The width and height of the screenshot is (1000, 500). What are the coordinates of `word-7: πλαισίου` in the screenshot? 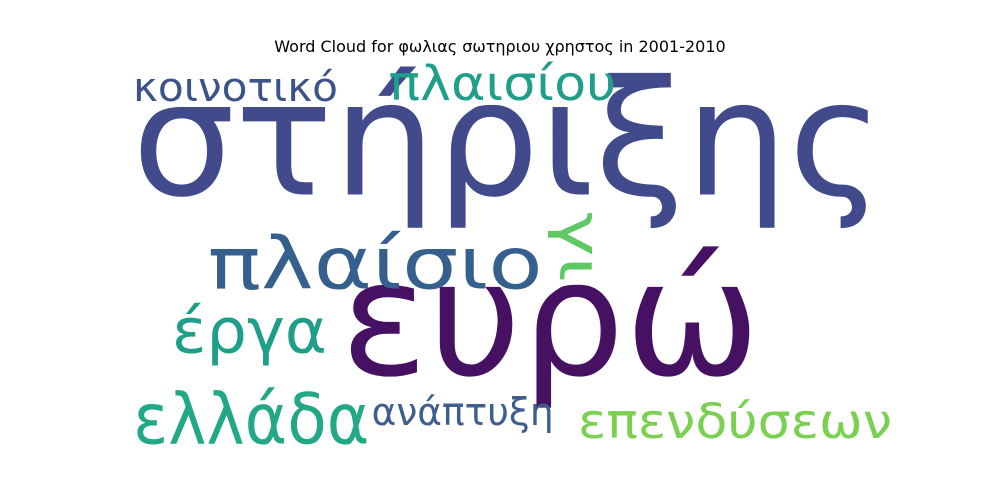 It's located at (502, 83).